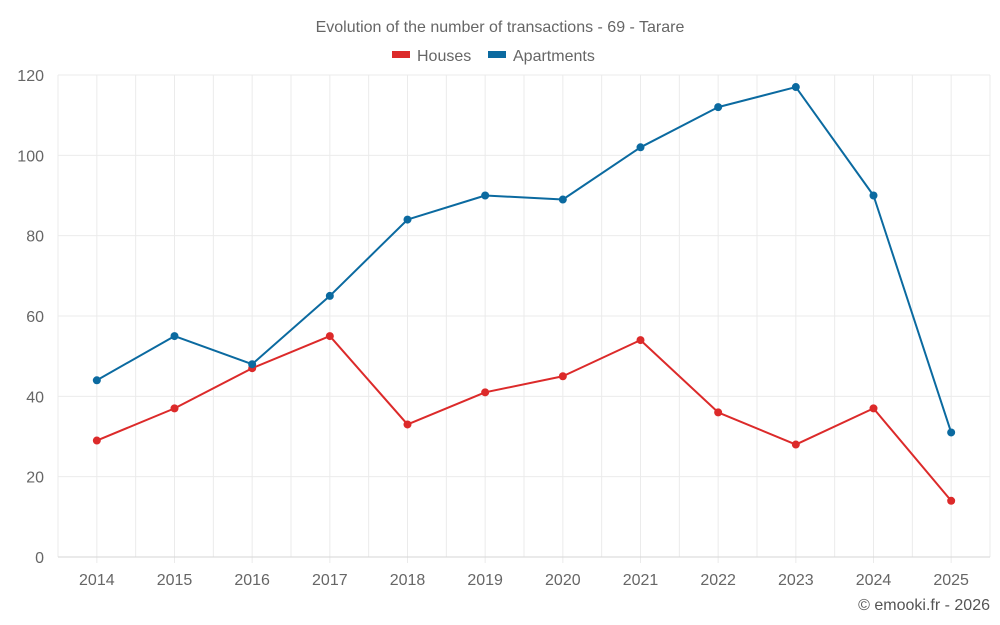 The height and width of the screenshot is (625, 1000). I want to click on y-tick-label: 20, so click(35, 478).